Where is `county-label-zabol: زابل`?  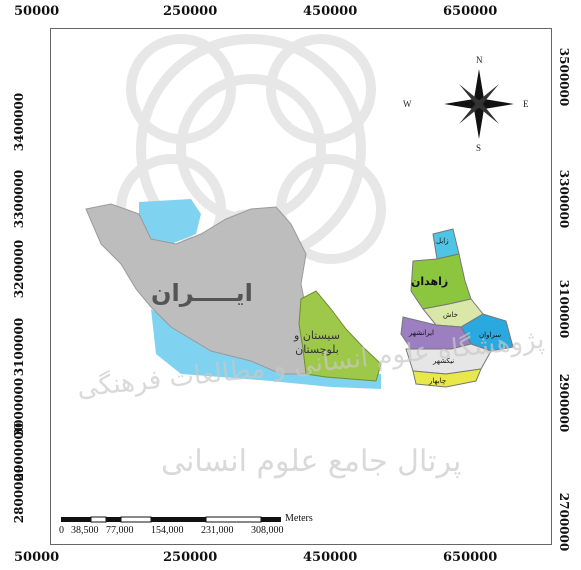
county-label-zabol: زابل is located at coordinates (442, 241).